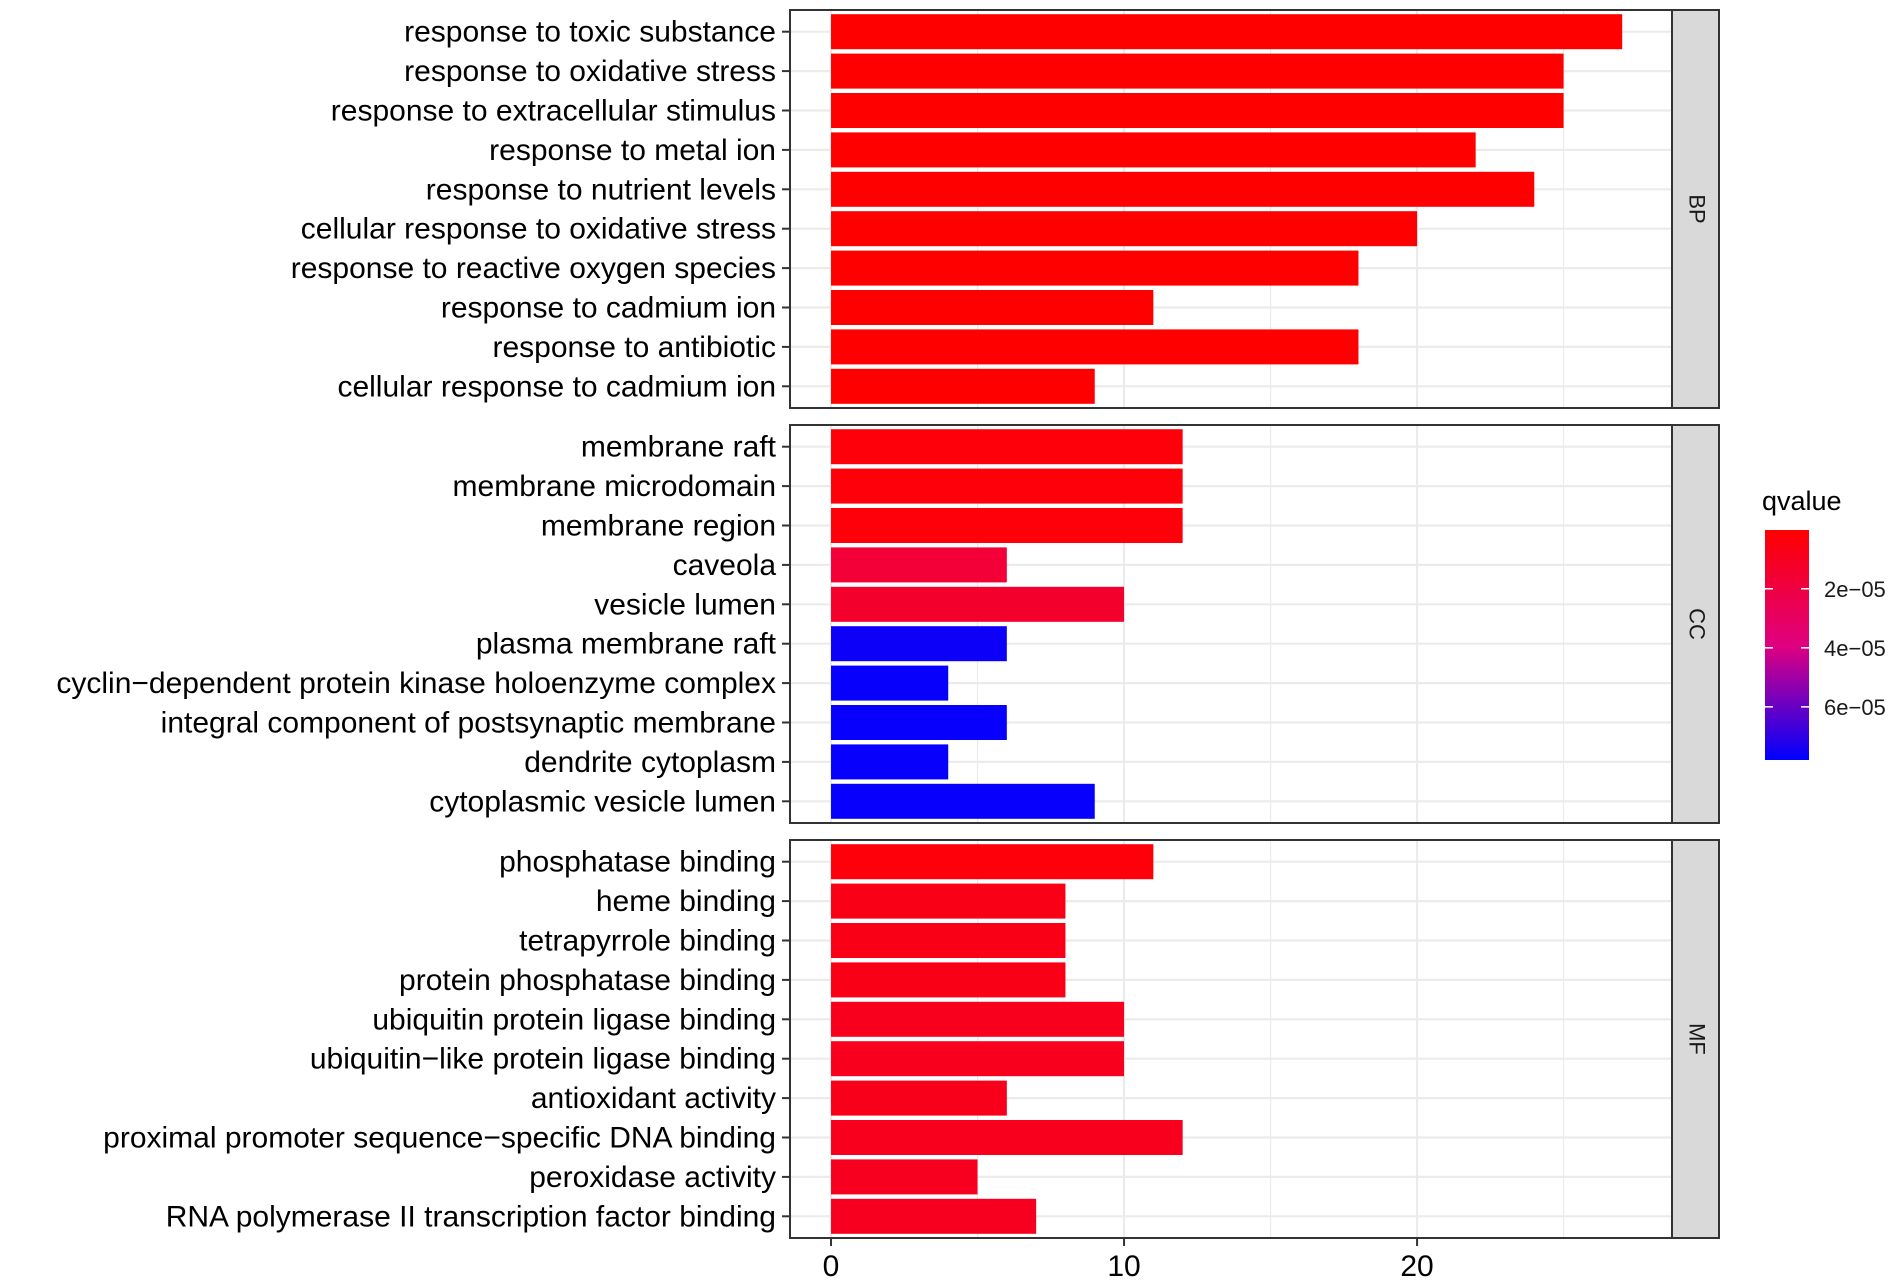  I want to click on category-label: caveola, so click(725, 565).